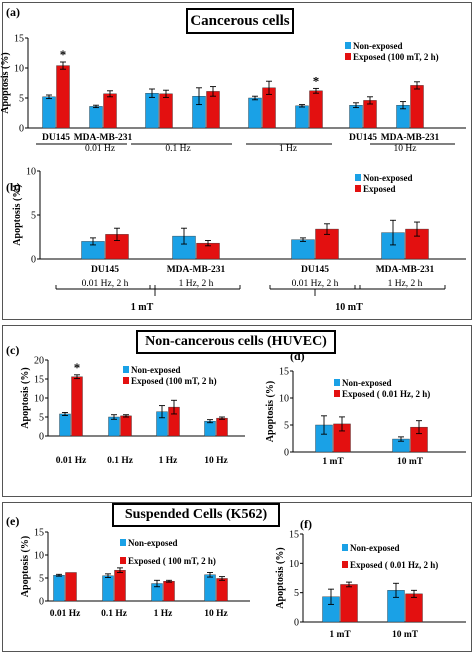 This screenshot has width=474, height=654. I want to click on x-sublabel: 1 Hz, 2 h, so click(405, 284).